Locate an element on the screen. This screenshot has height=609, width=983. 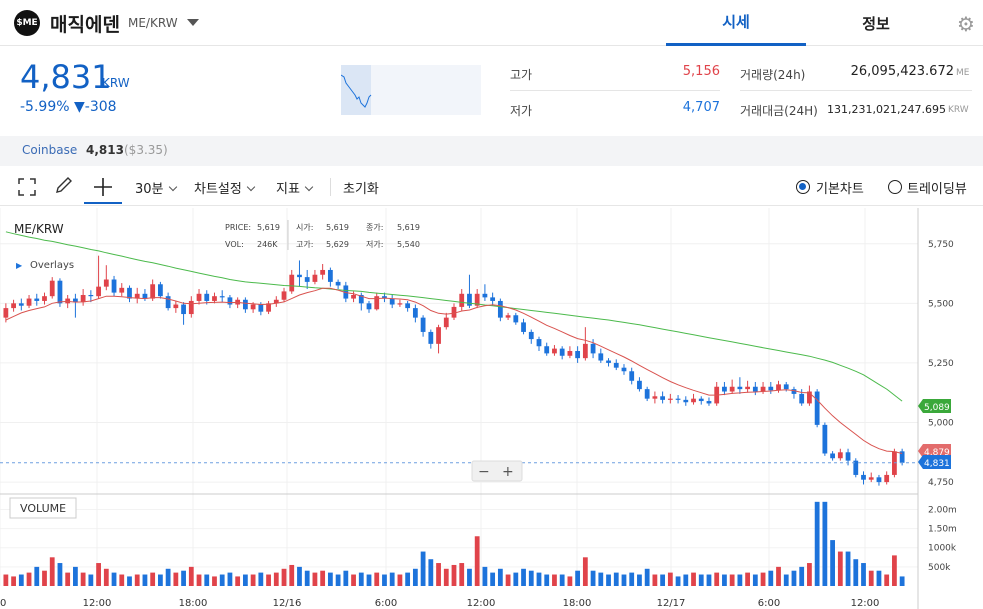
pair-label: ME/KRW is located at coordinates (153, 23).